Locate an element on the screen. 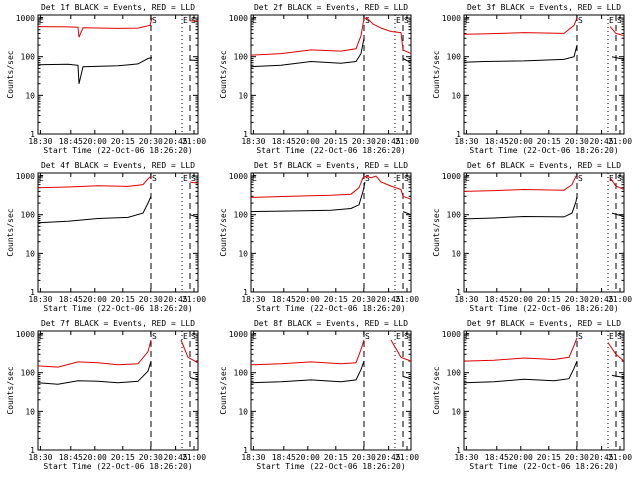 This screenshot has height=480, width=640. panel-title: Det 4f BLACK = Events, RED = LLD is located at coordinates (118, 165).